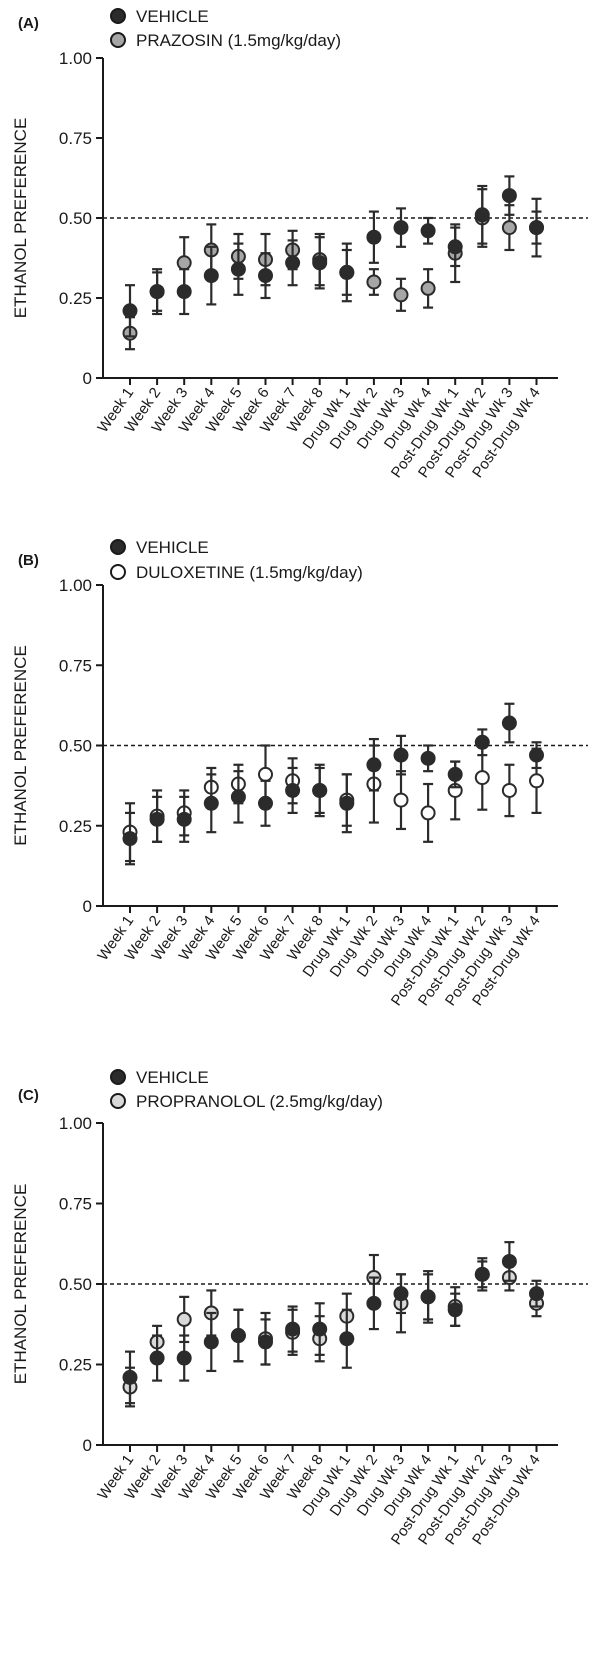  Describe the element at coordinates (28, 1095) in the screenshot. I see `panel-label: (C)` at that location.